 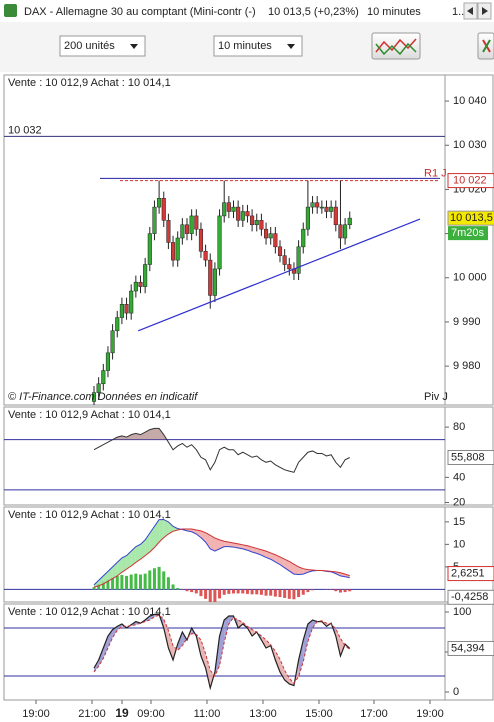 I want to click on value-box-label: 2,6251, so click(x=468, y=573).